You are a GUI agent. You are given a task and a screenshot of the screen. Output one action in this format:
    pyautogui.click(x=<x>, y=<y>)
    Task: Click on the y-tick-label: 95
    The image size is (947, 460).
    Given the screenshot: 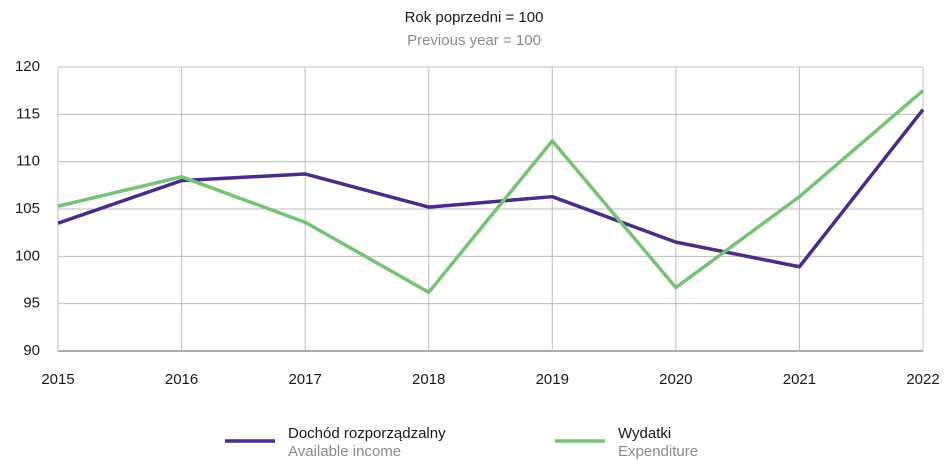 What is the action you would take?
    pyautogui.click(x=31, y=303)
    